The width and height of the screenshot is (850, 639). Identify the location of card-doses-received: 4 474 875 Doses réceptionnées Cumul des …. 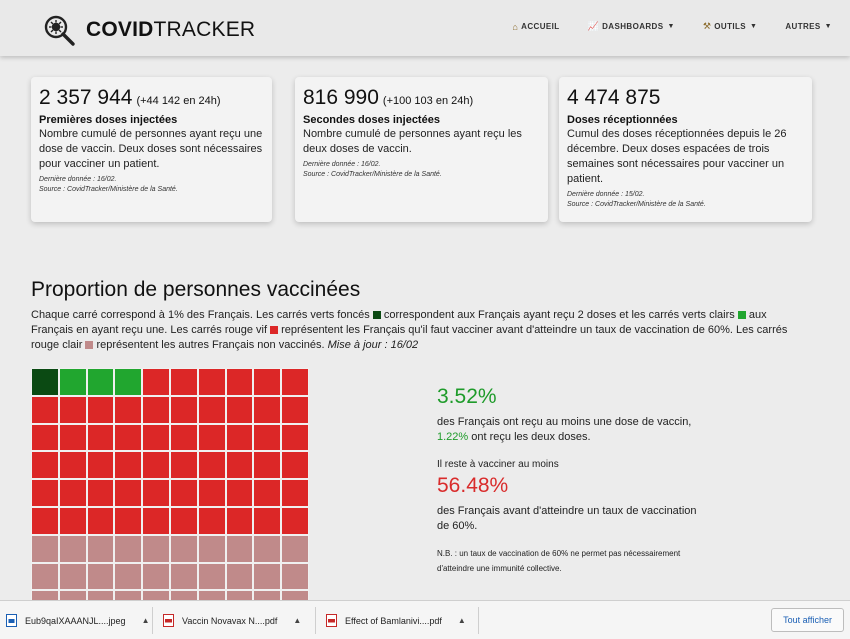
(685, 149).